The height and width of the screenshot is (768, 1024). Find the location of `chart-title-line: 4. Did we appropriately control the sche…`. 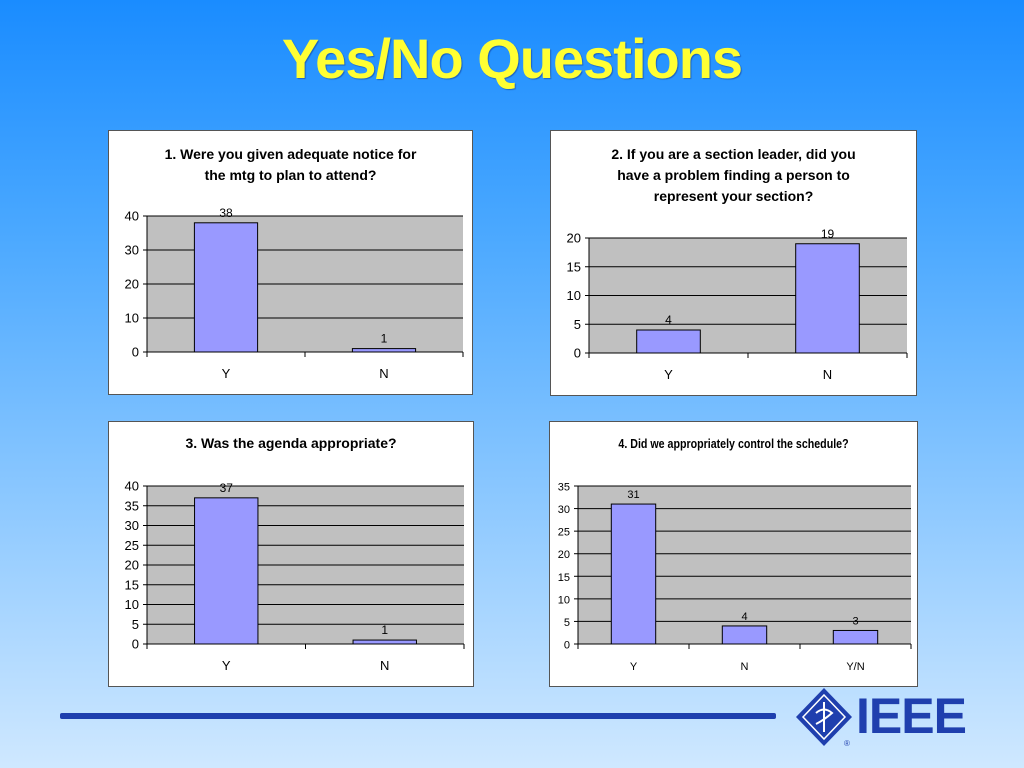

chart-title-line: 4. Did we appropriately control the sche… is located at coordinates (733, 443).